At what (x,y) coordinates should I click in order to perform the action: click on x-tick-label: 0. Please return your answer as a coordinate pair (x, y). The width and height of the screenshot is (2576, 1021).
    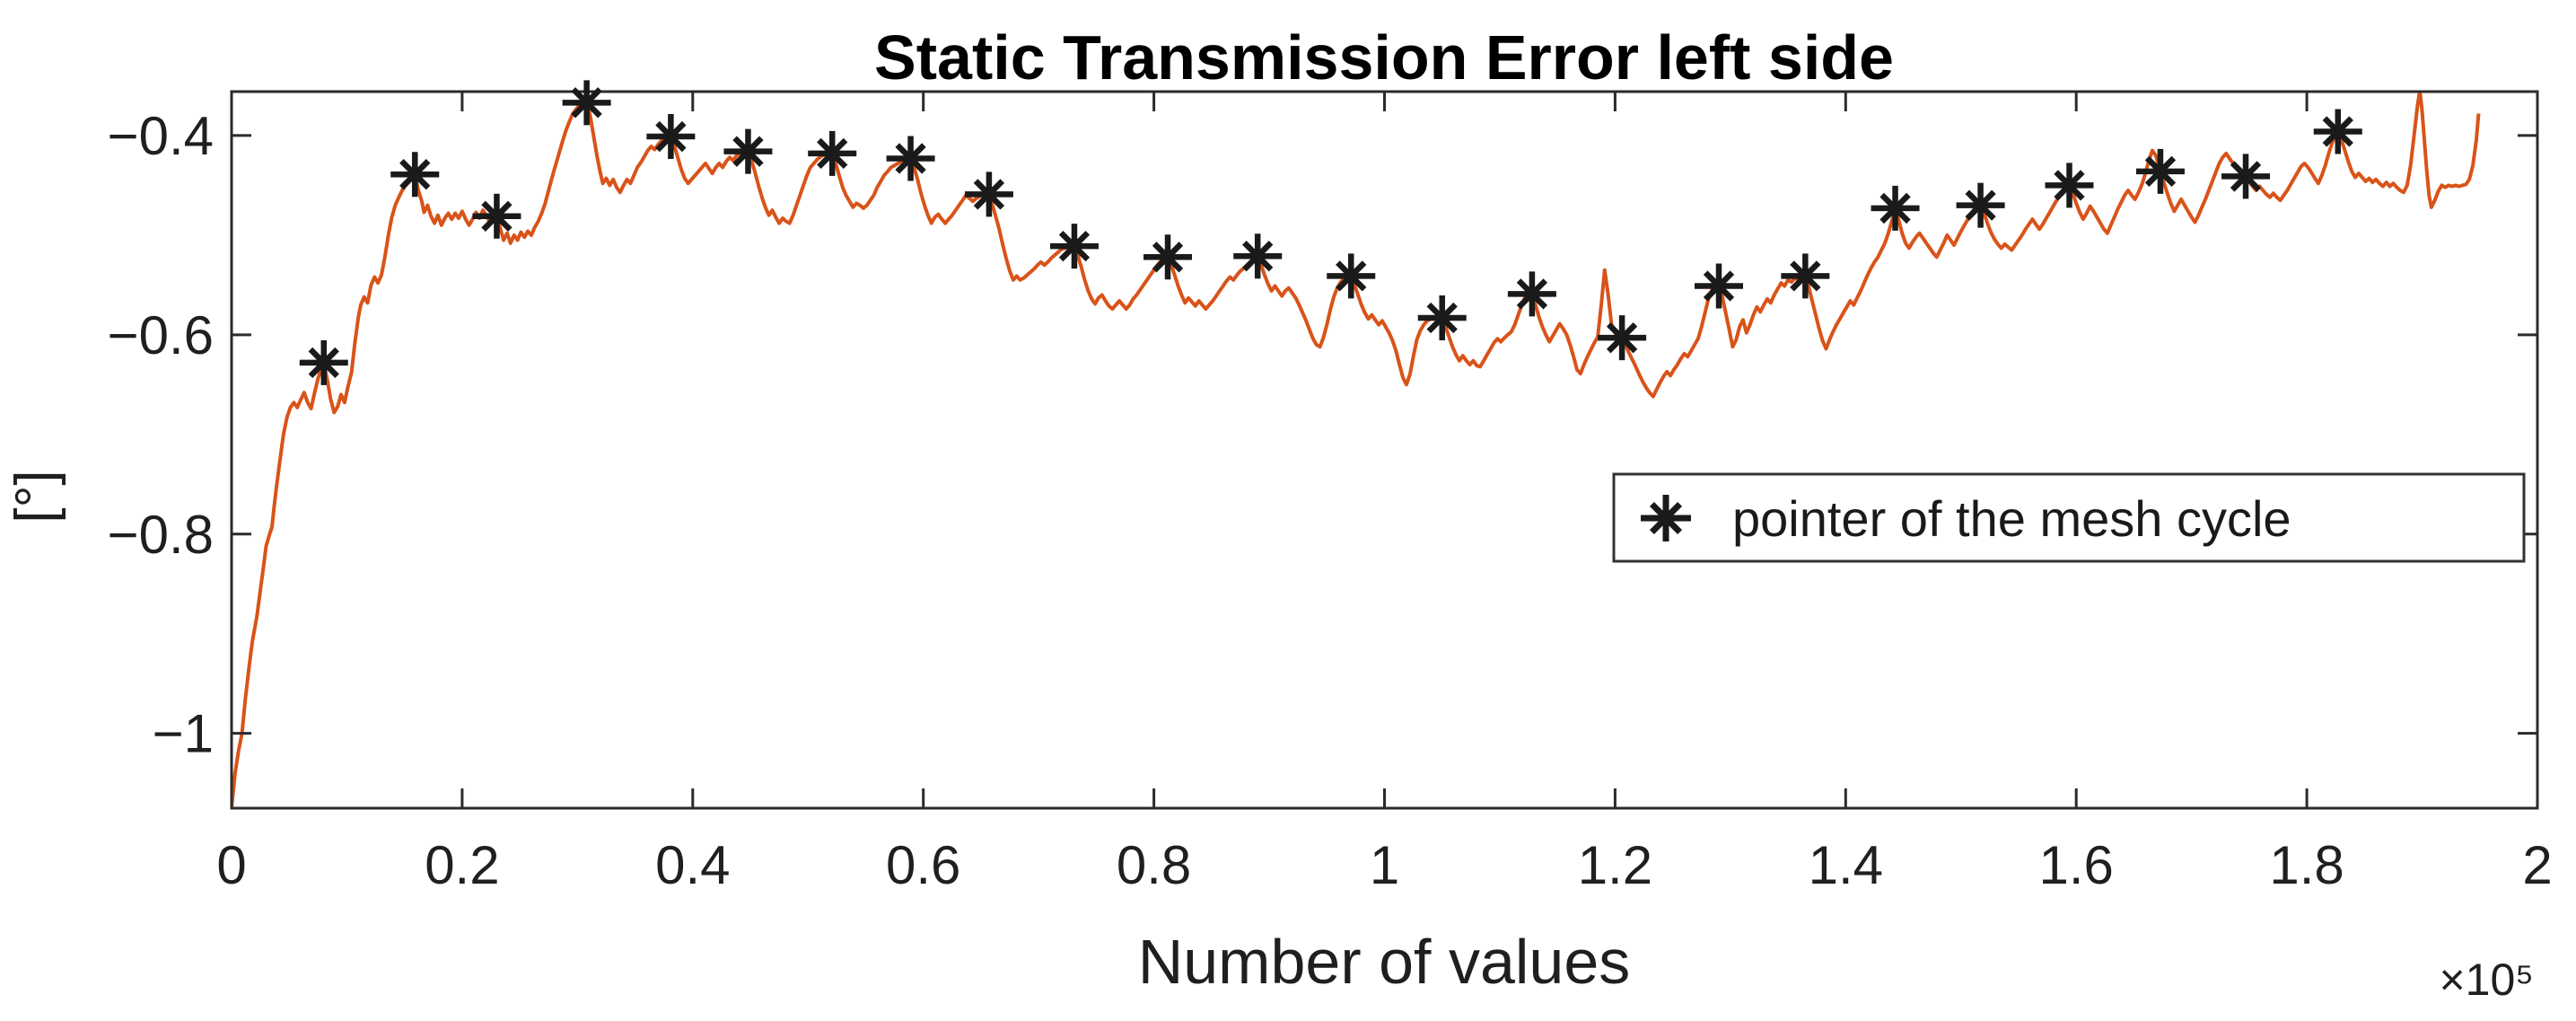
    Looking at the image, I should click on (231, 865).